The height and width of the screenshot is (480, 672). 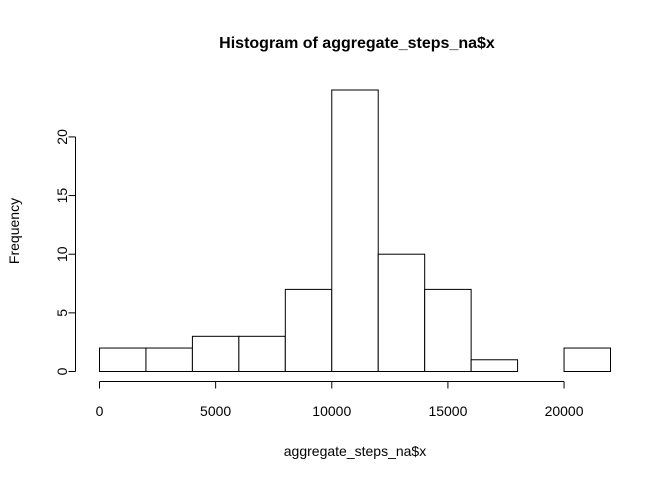 I want to click on x-tick-label: 0, so click(x=100, y=411).